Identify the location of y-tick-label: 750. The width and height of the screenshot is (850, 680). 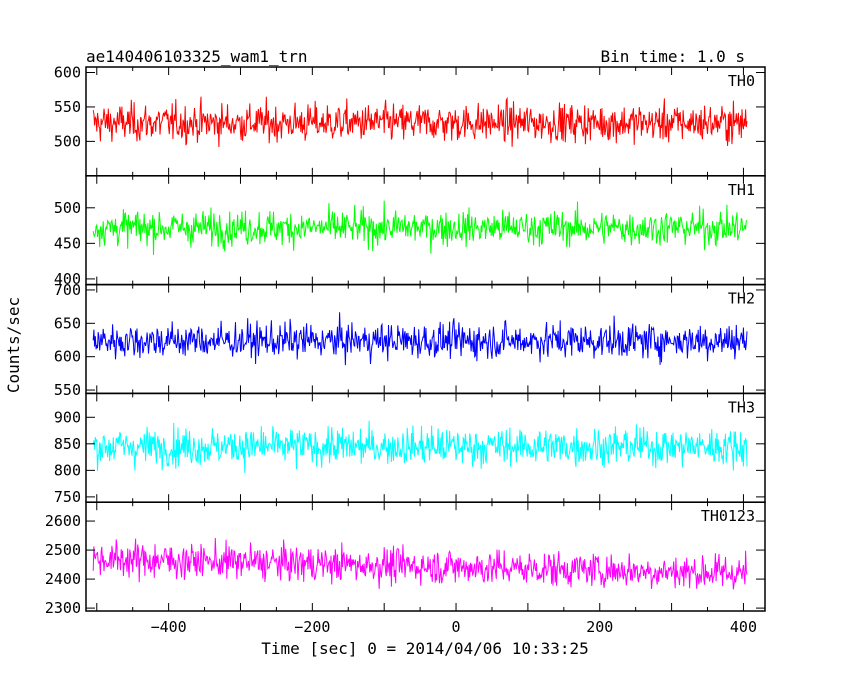
(67, 497).